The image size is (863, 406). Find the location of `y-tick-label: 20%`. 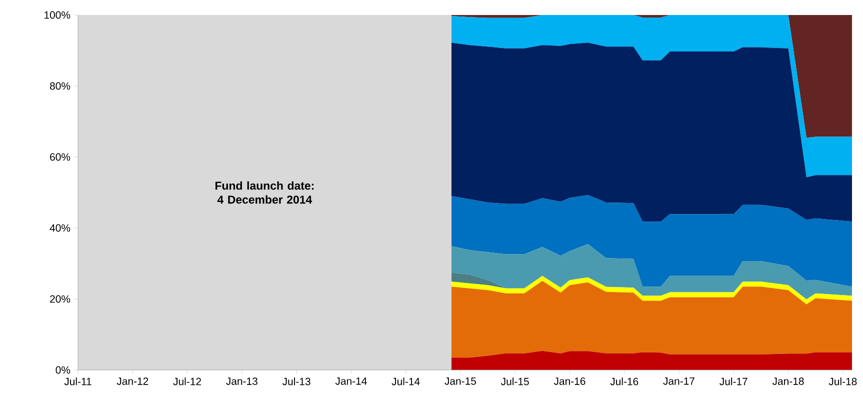

y-tick-label: 20% is located at coordinates (60, 299).